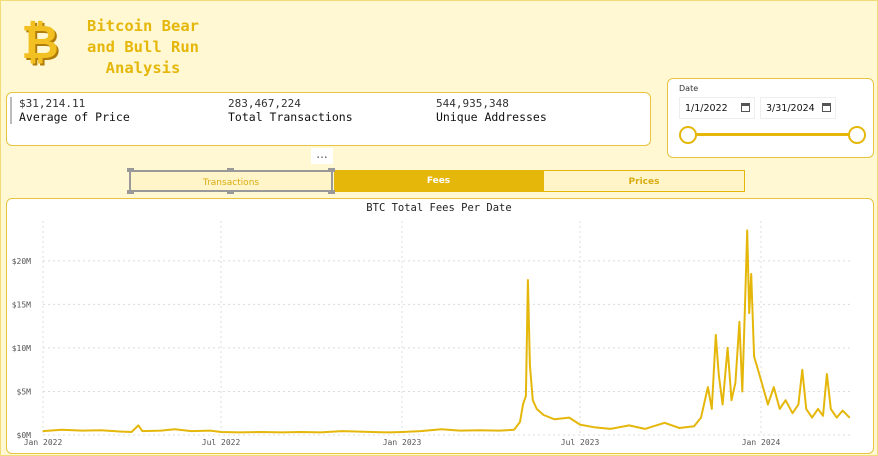 This screenshot has height=456, width=878. I want to click on end-date-input: 3/31/2024, so click(798, 108).